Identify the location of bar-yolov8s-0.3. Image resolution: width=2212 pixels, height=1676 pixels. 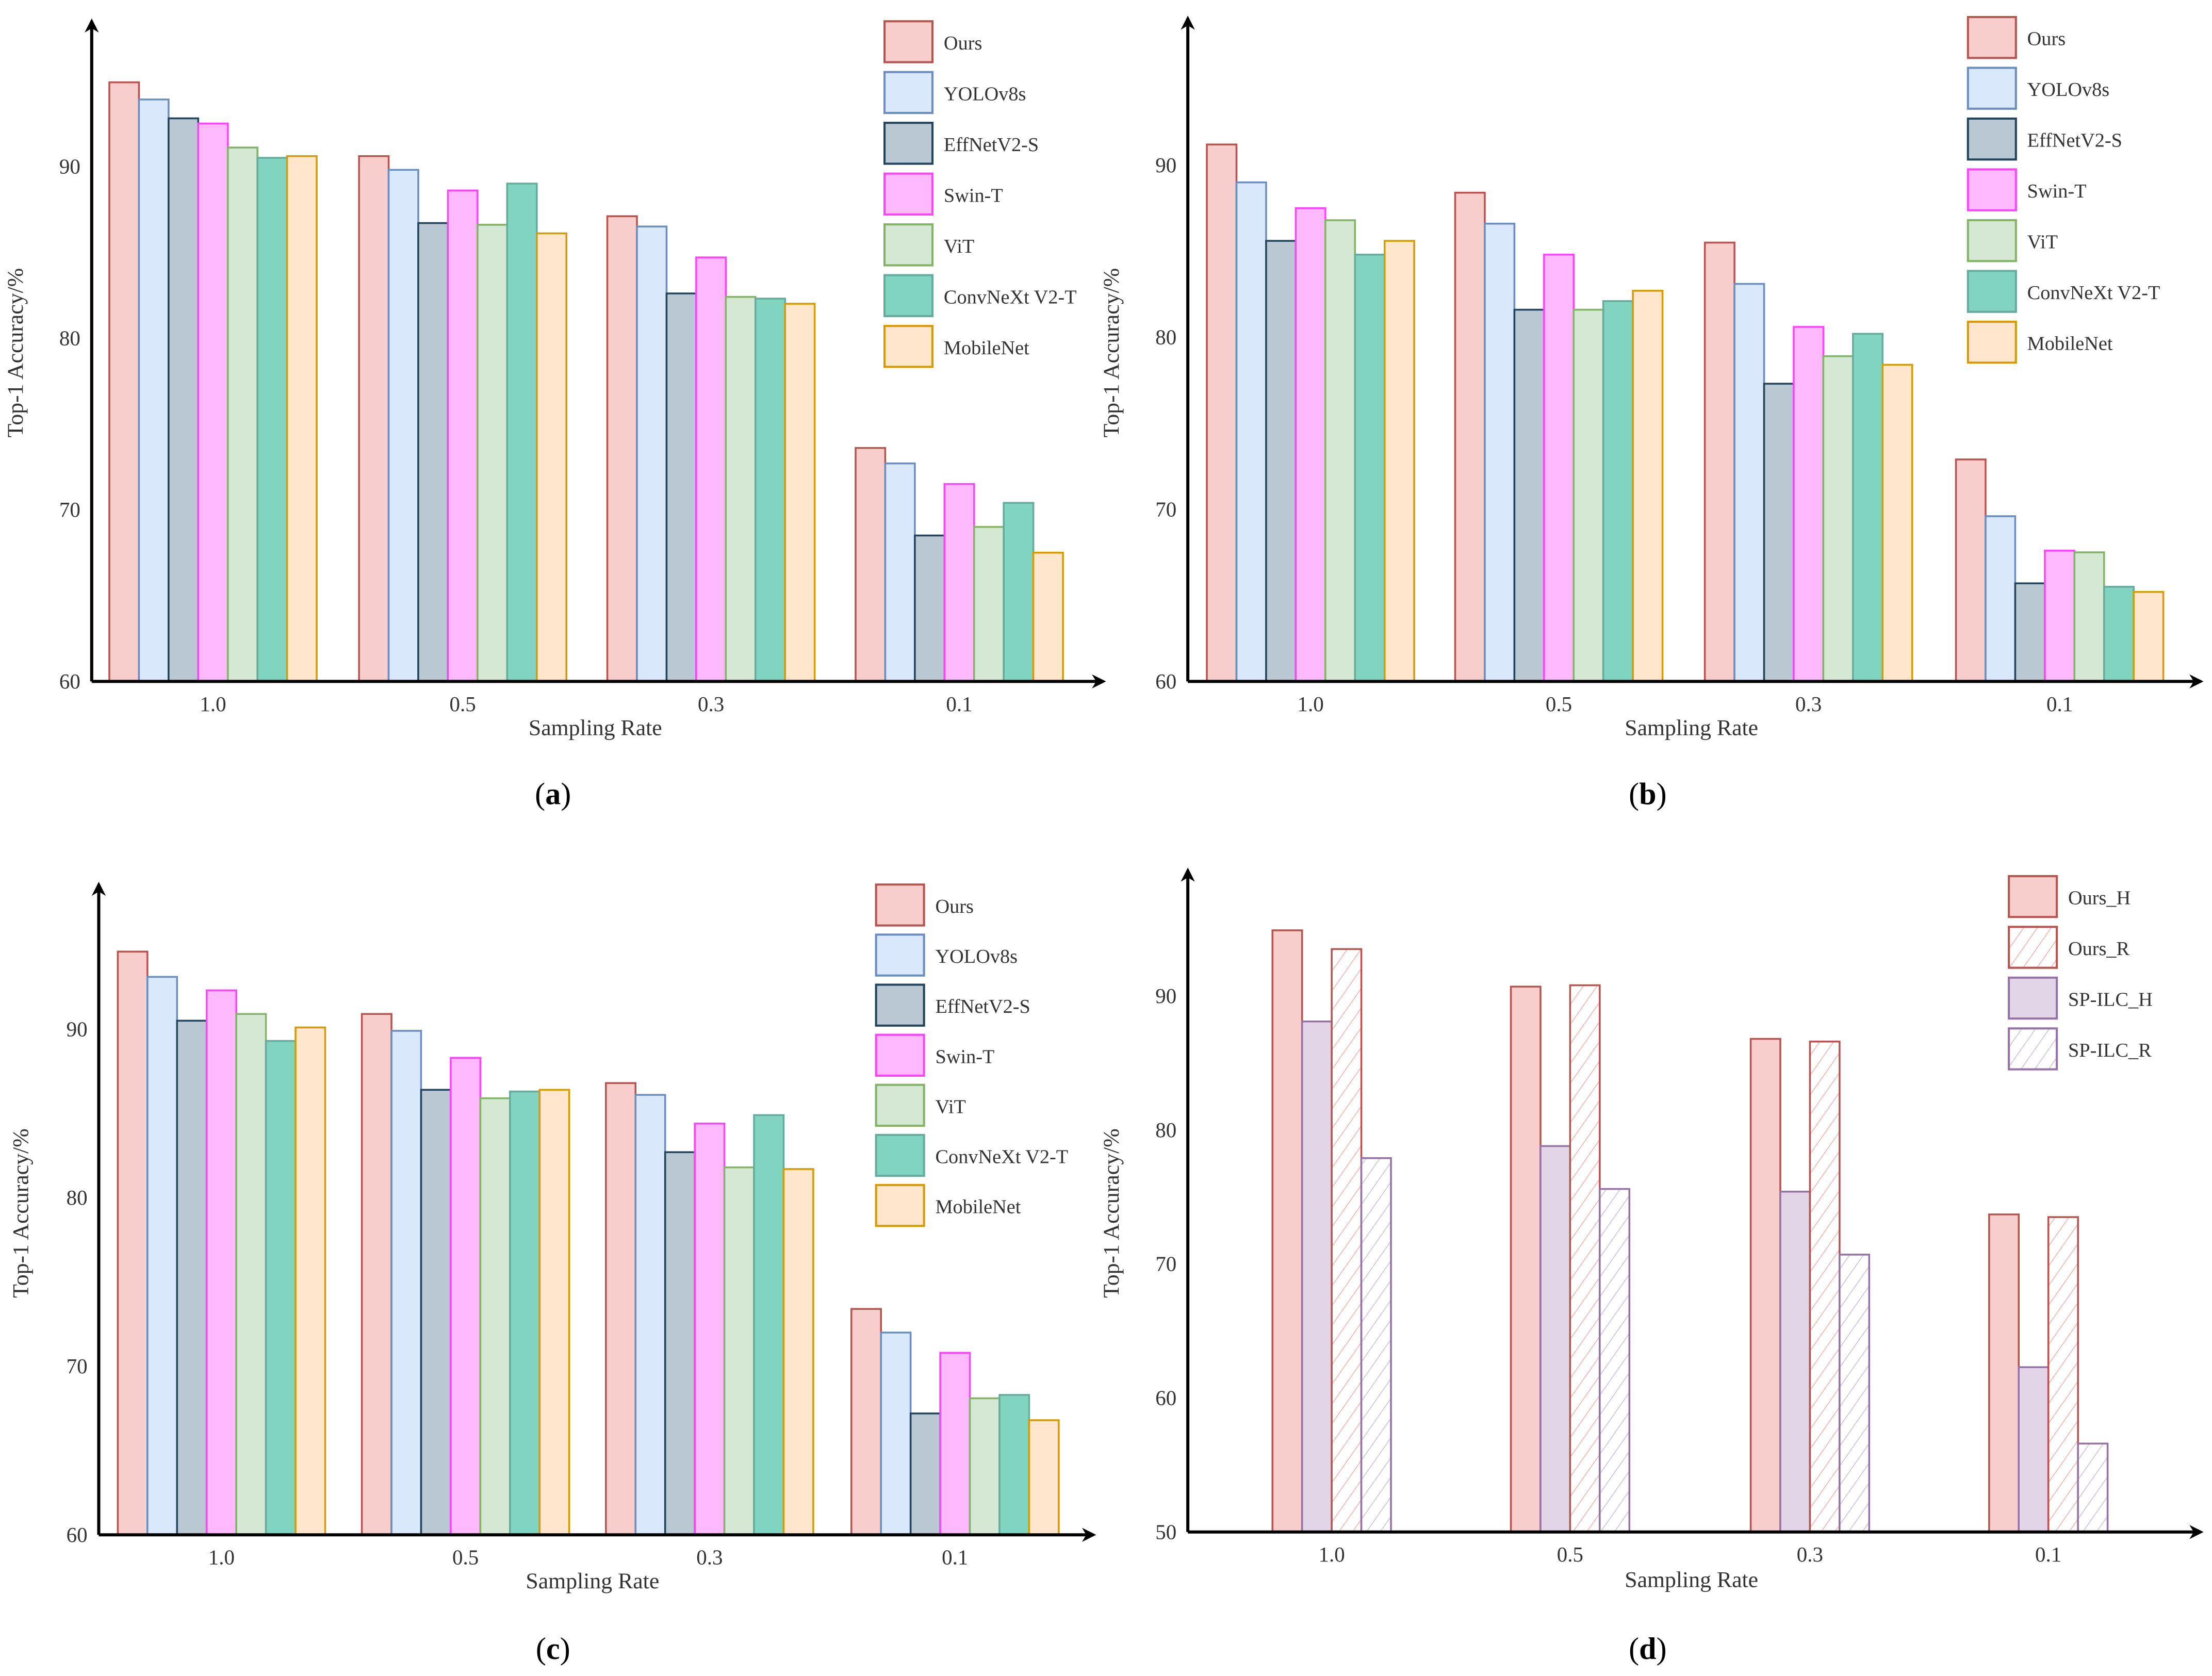
(1749, 483).